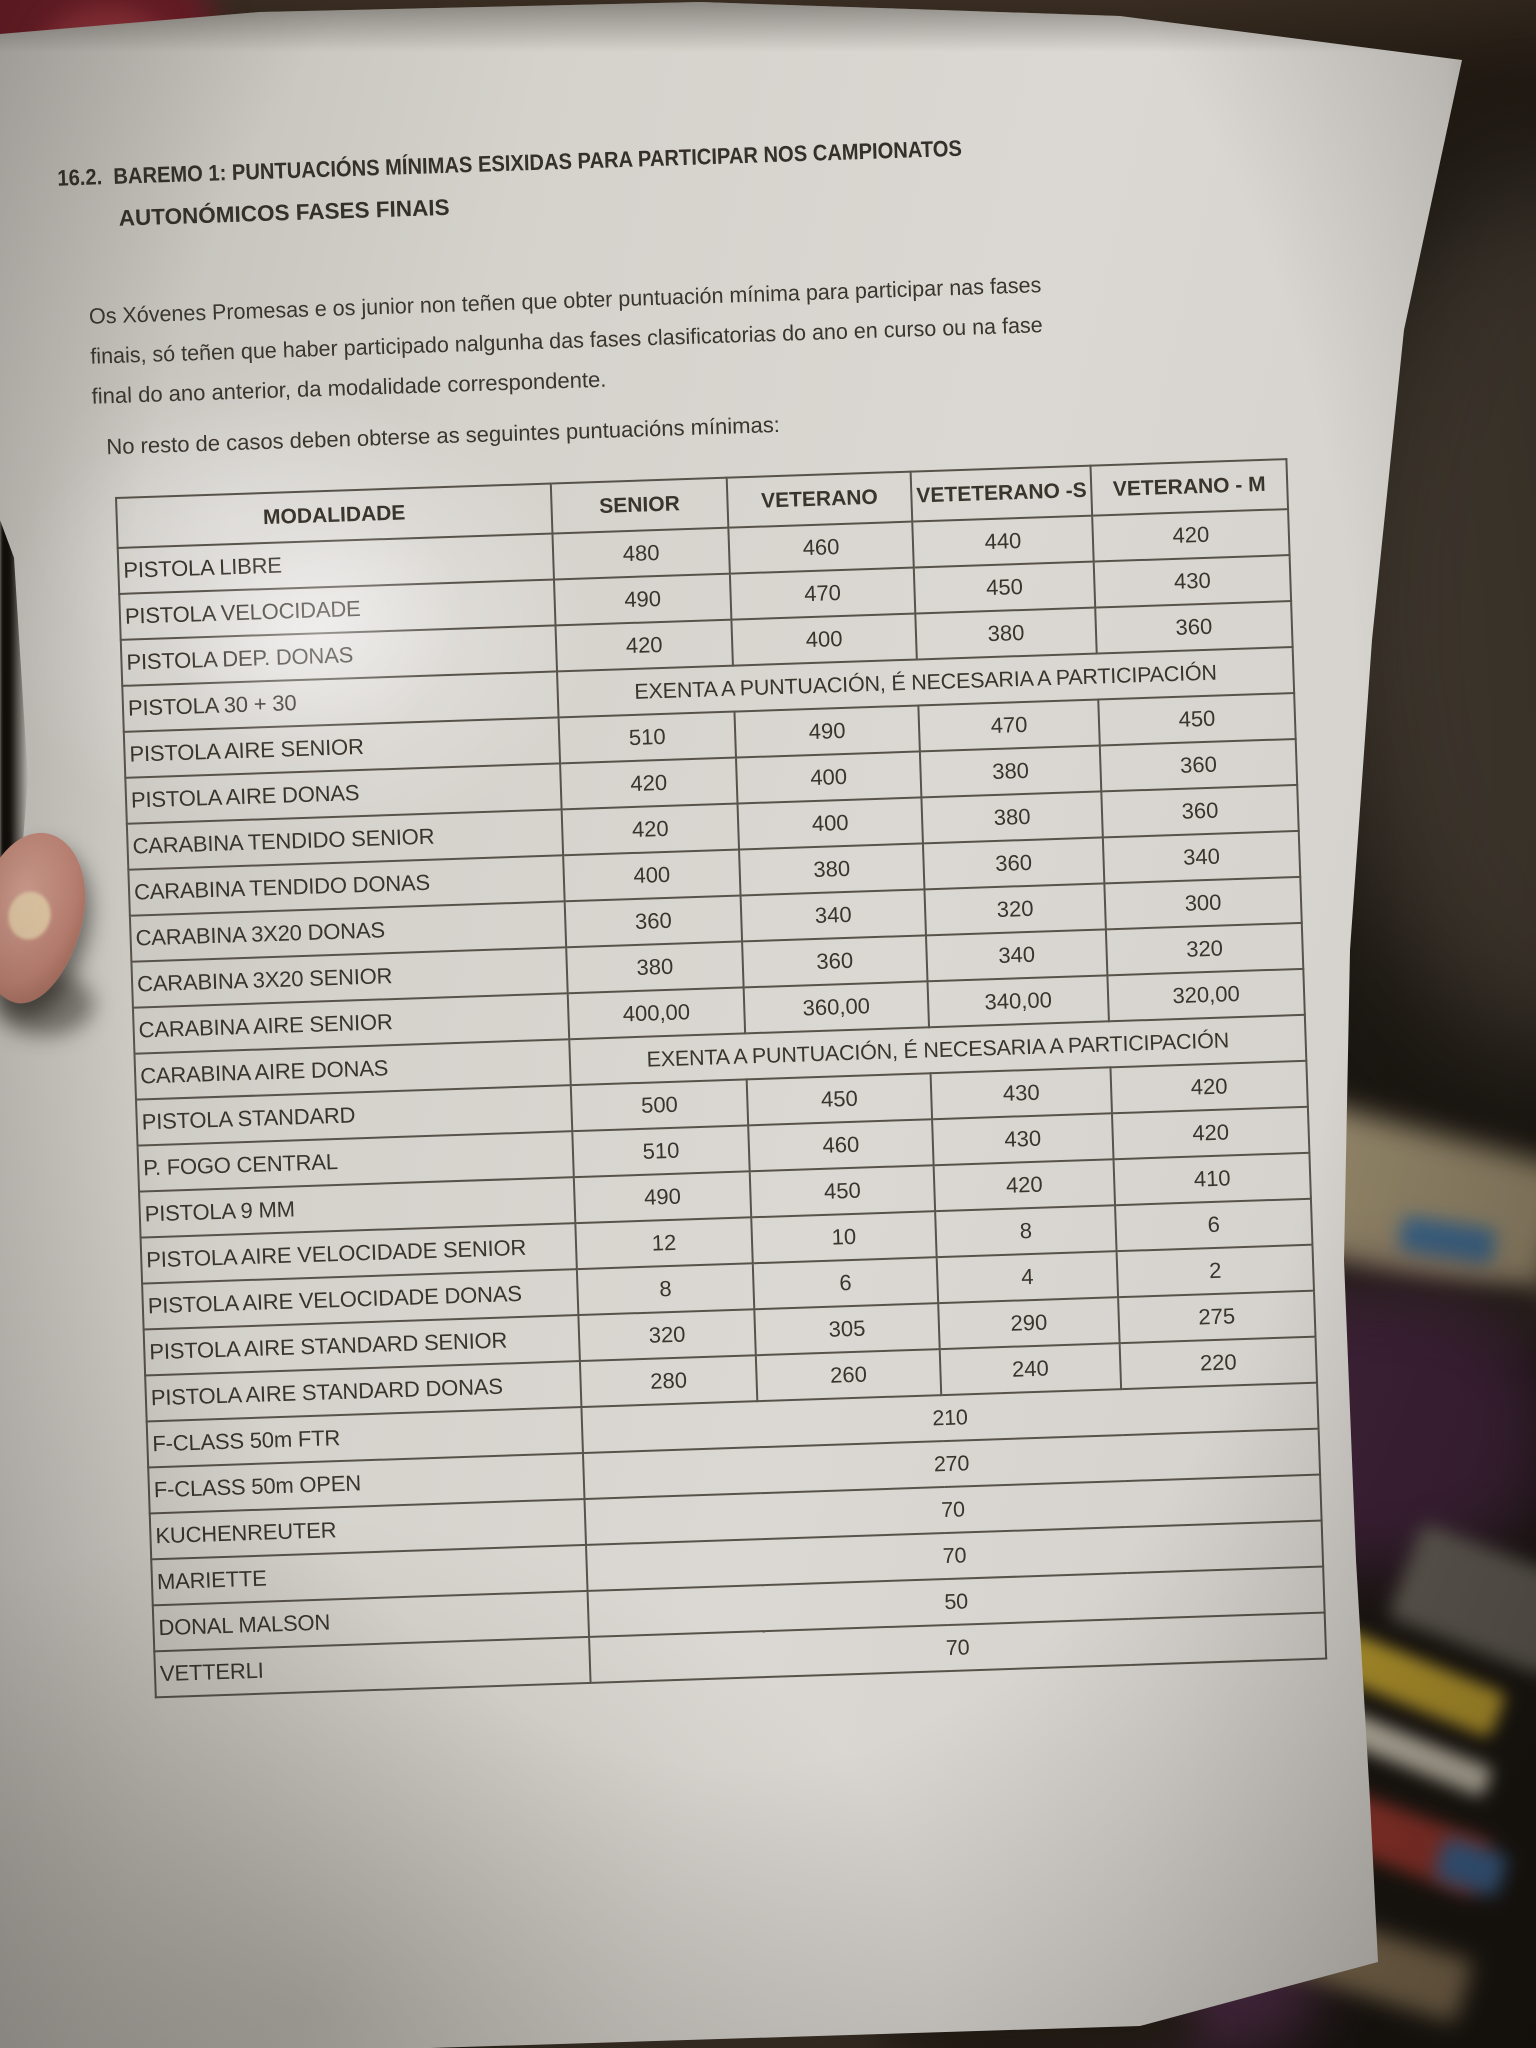 This screenshot has width=1536, height=2048. I want to click on score-cell: 4, so click(1027, 1277).